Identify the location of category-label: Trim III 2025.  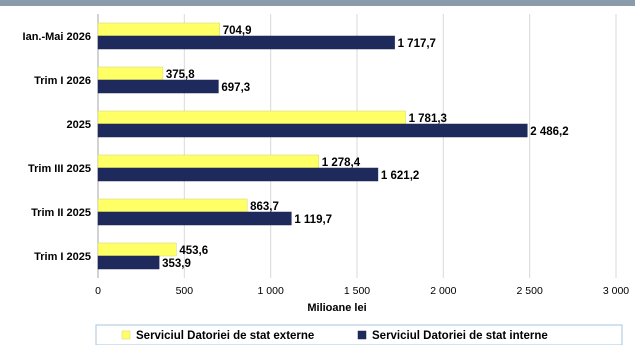
(59, 169).